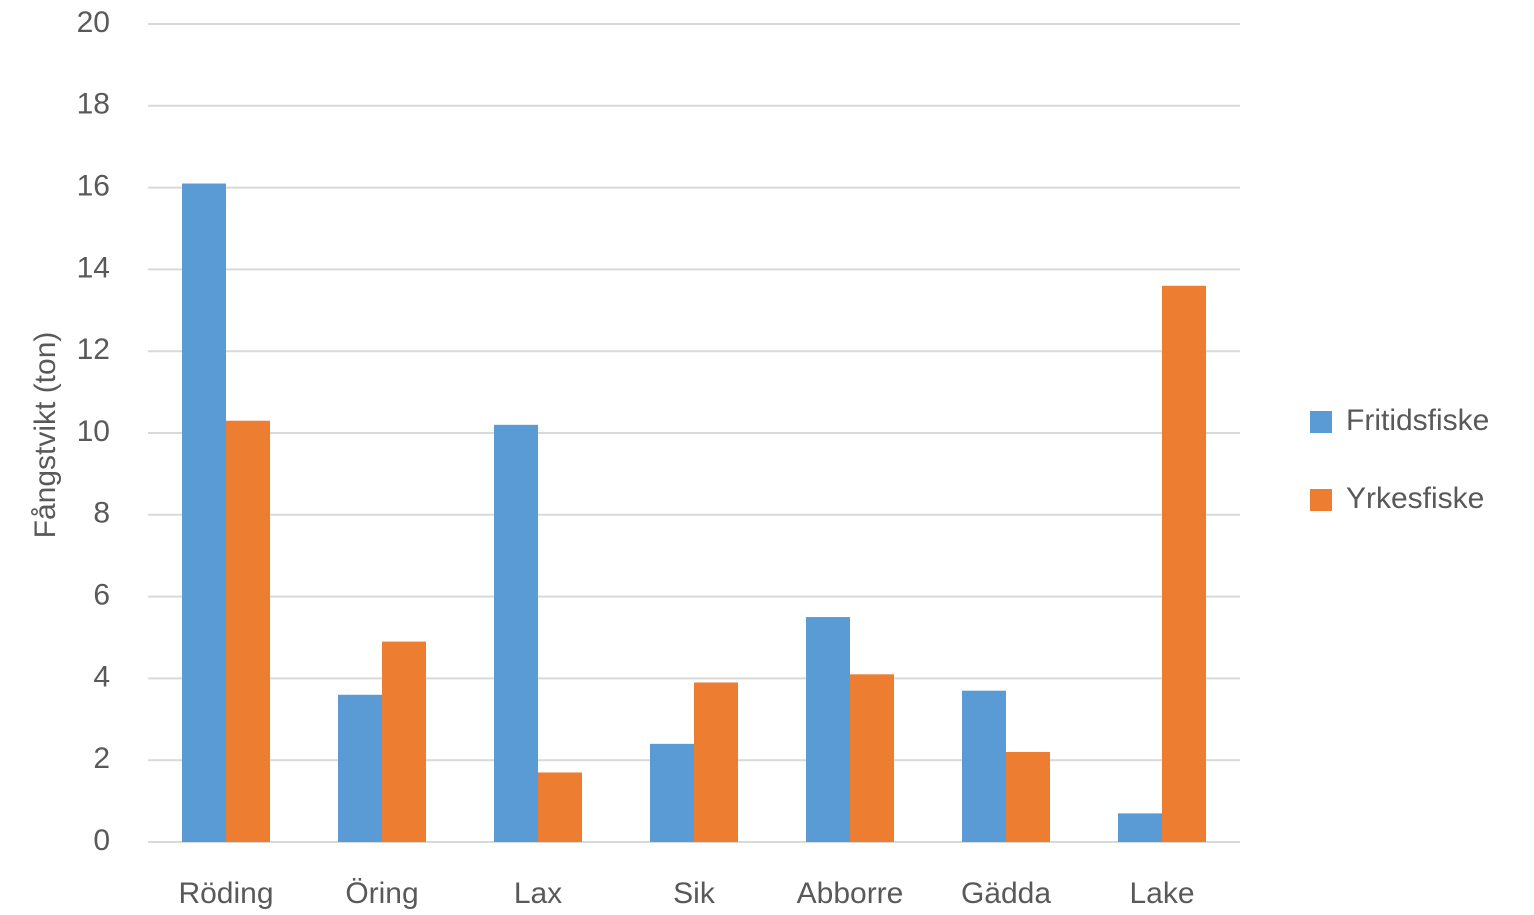 The width and height of the screenshot is (1534, 915). What do you see at coordinates (850, 893) in the screenshot?
I see `x-tick-label: Abborre` at bounding box center [850, 893].